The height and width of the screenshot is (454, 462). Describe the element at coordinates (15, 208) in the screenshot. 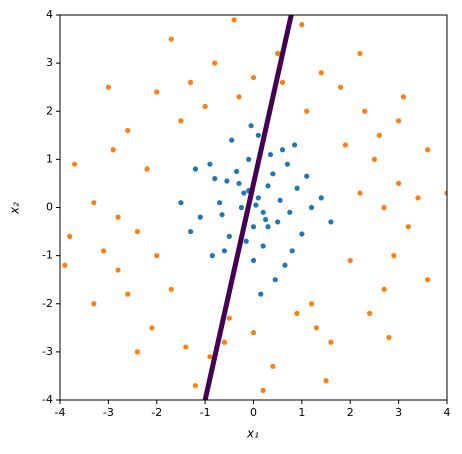

I see `y-axis-label: x₂` at that location.